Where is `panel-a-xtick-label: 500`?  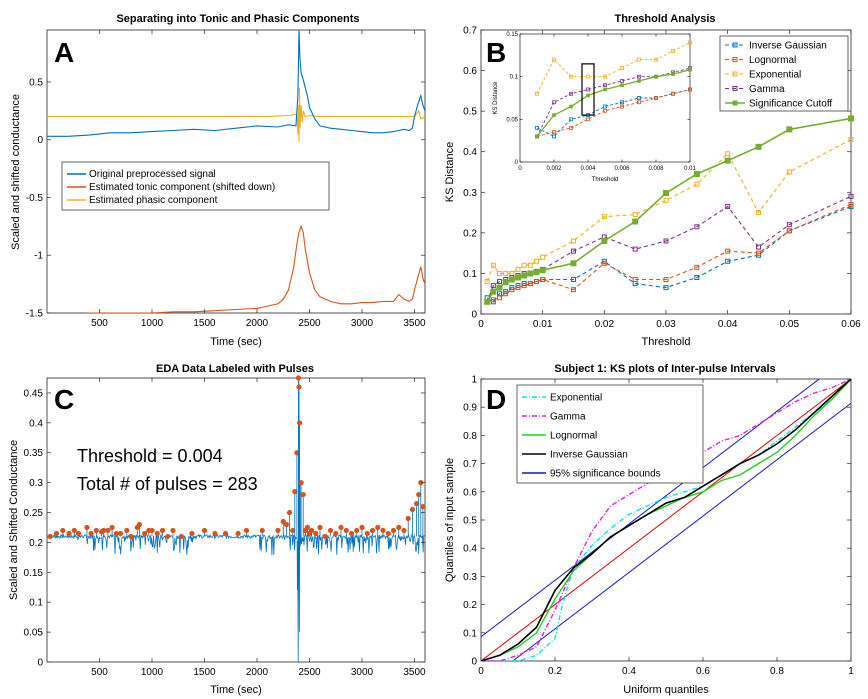 panel-a-xtick-label: 500 is located at coordinates (99, 323).